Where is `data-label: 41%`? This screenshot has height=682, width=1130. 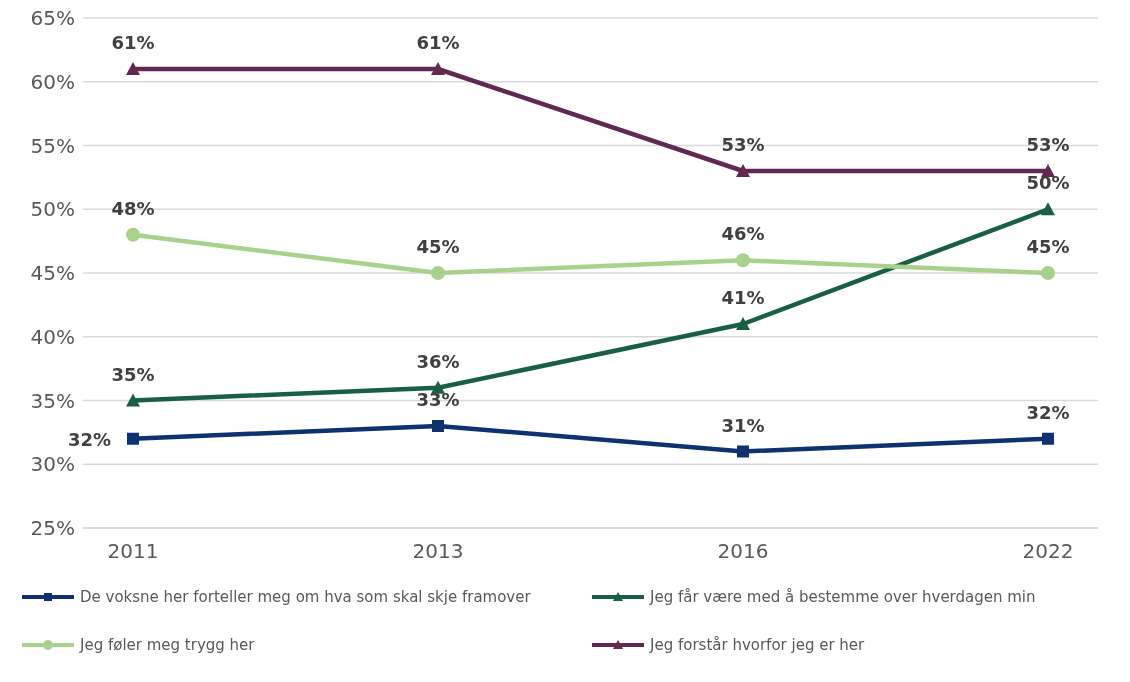
data-label: 41% is located at coordinates (743, 297).